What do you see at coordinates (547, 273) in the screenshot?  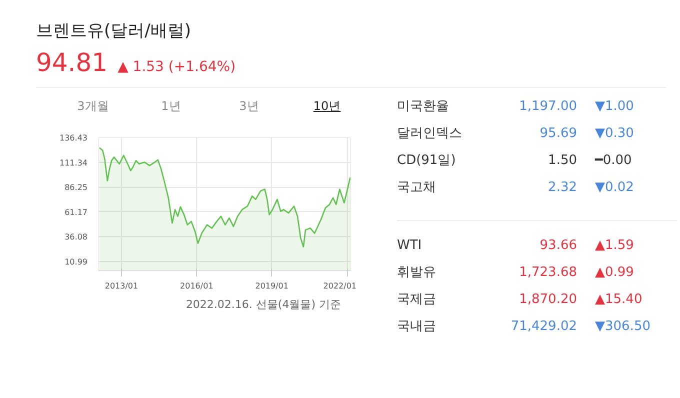 I see `text: 1,723.68` at bounding box center [547, 273].